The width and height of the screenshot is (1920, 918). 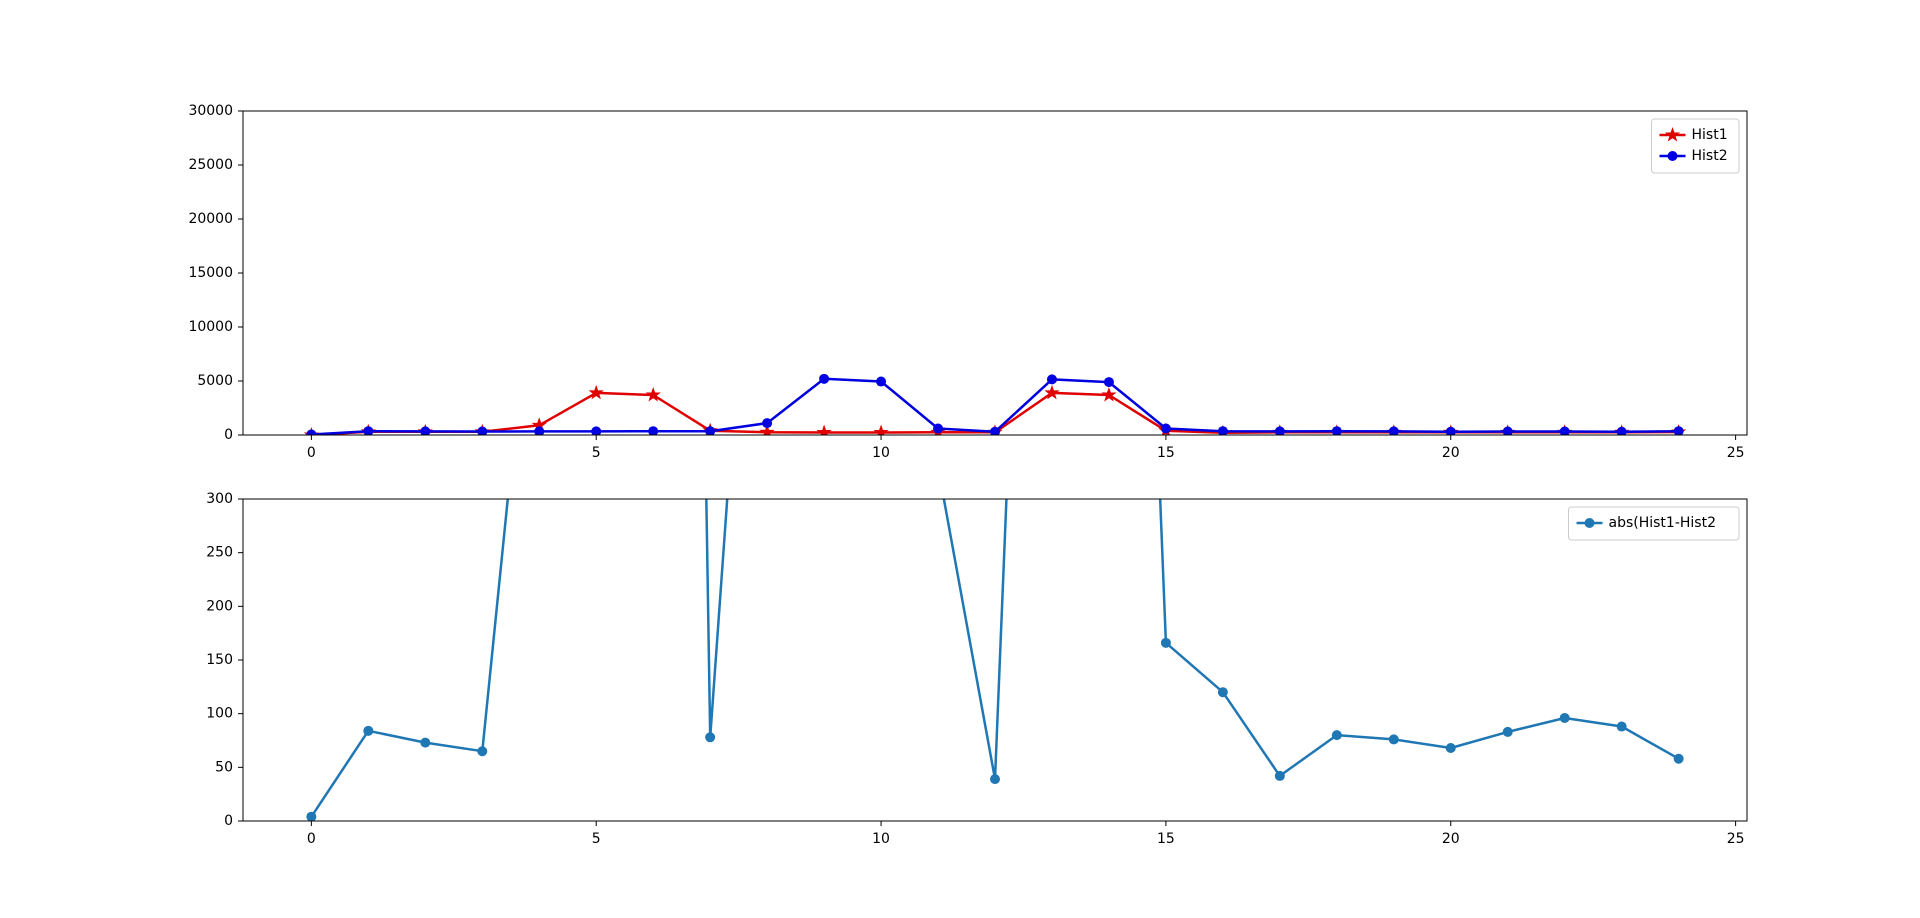 What do you see at coordinates (219, 606) in the screenshot?
I see `y-tick-label: 200` at bounding box center [219, 606].